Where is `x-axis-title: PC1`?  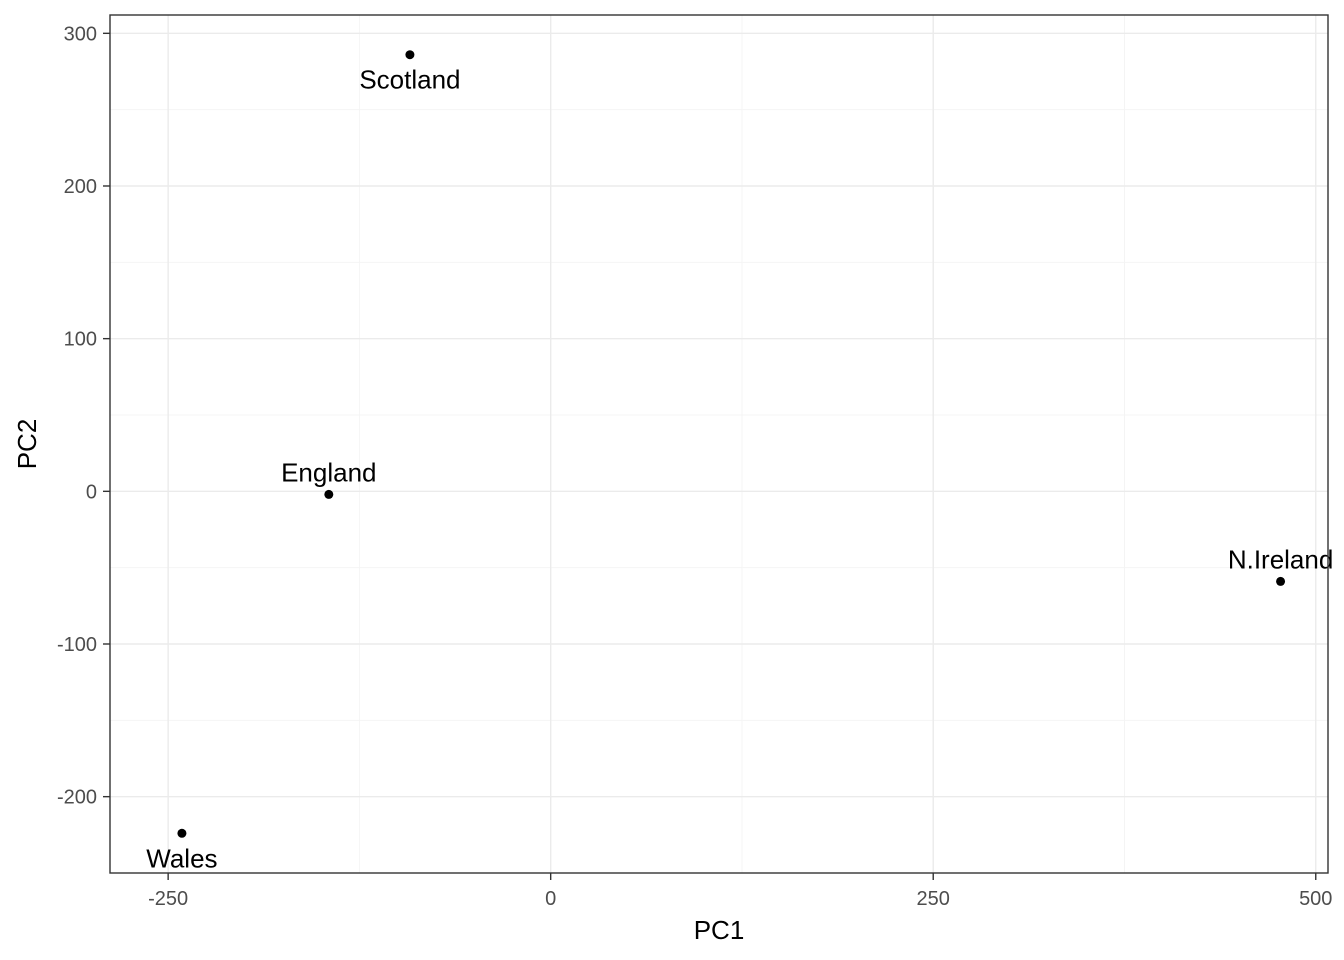
x-axis-title: PC1 is located at coordinates (719, 930).